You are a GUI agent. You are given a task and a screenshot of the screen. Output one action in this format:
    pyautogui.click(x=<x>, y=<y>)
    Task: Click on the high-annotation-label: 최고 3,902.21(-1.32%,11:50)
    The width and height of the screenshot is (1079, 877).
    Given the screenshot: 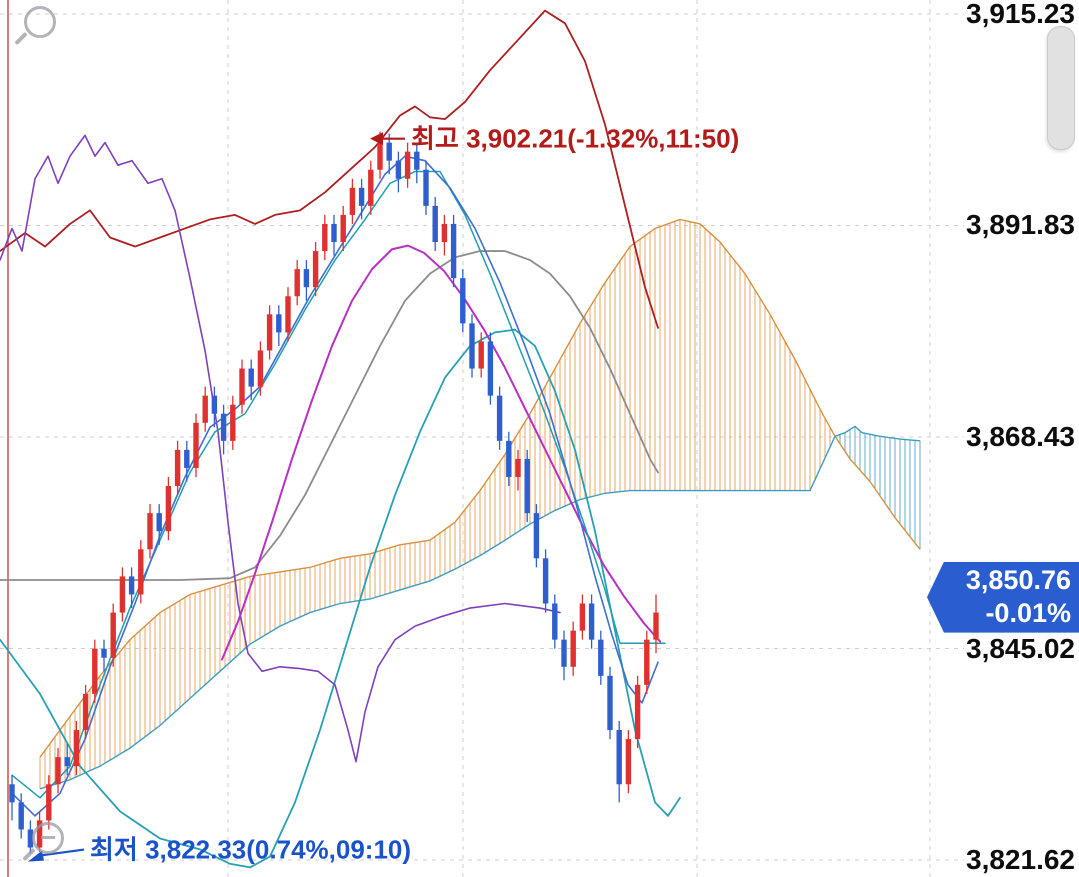 What is the action you would take?
    pyautogui.click(x=575, y=139)
    